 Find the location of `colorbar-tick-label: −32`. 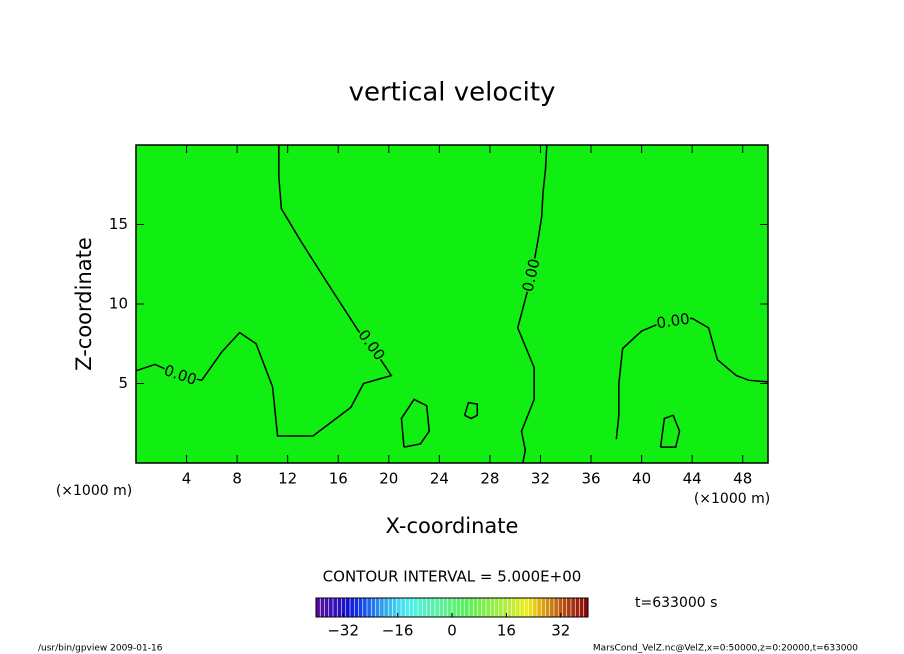

colorbar-tick-label: −32 is located at coordinates (343, 631).